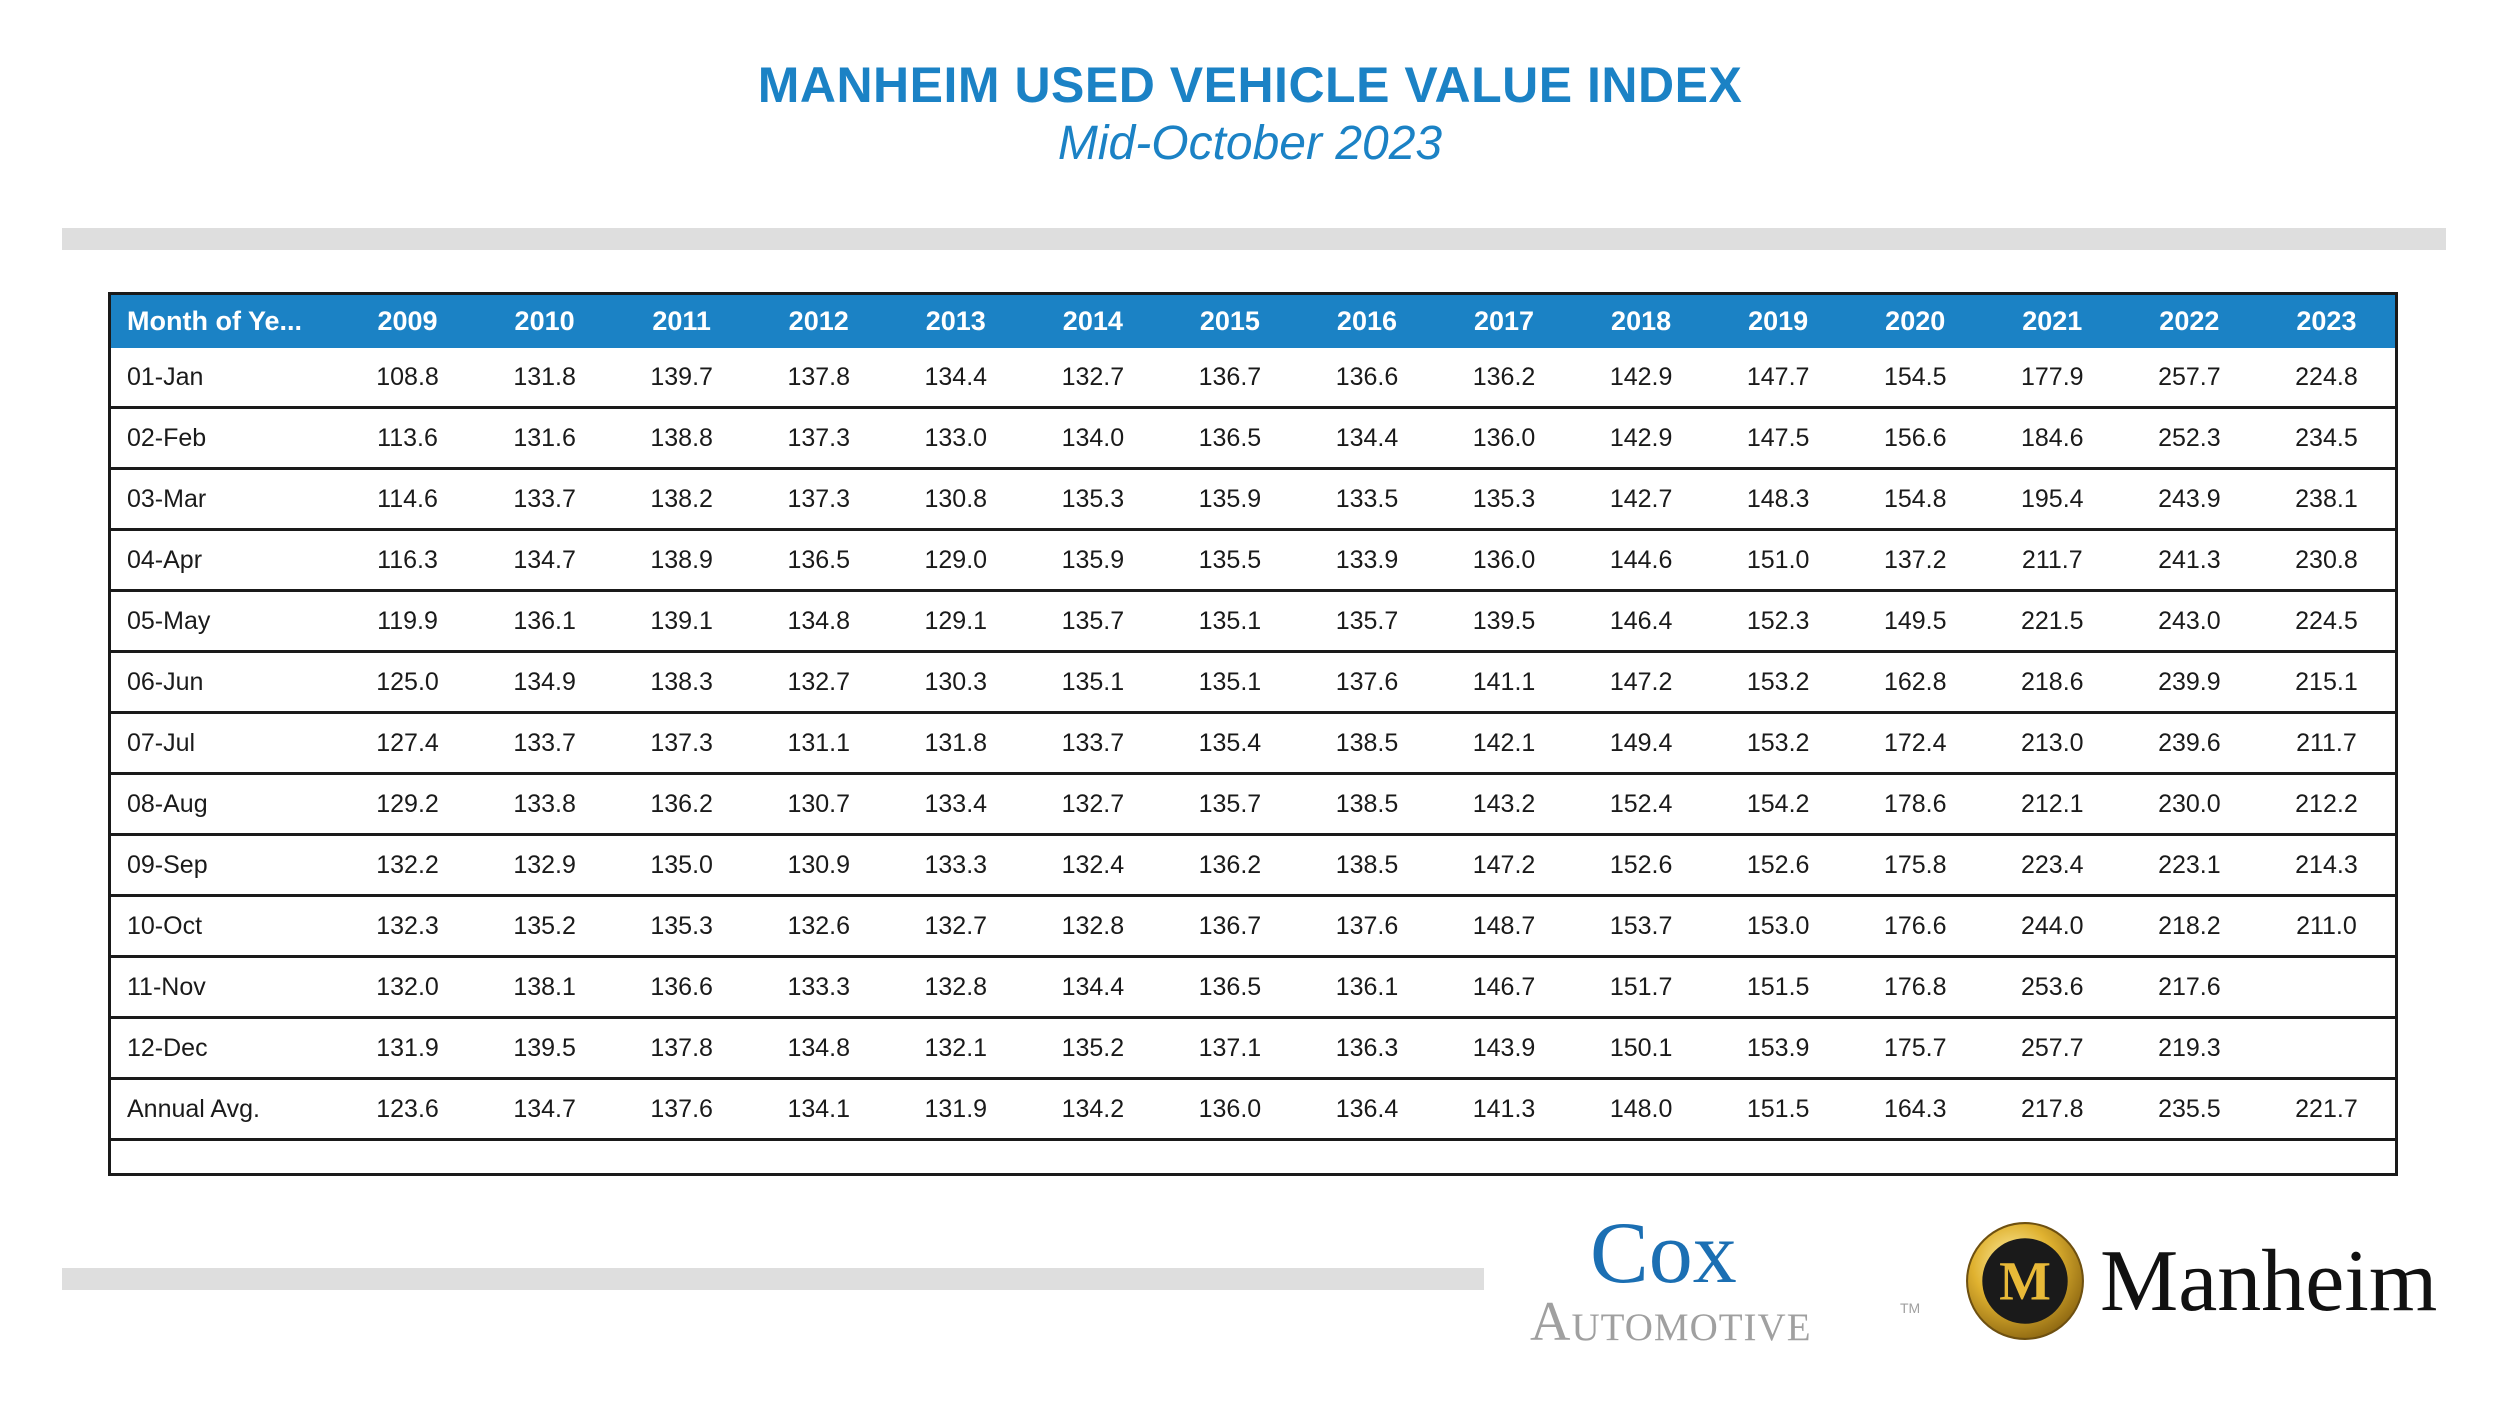 This screenshot has height=1406, width=2500. I want to click on cox-logo-bottom-text: Automotive, so click(1671, 1322).